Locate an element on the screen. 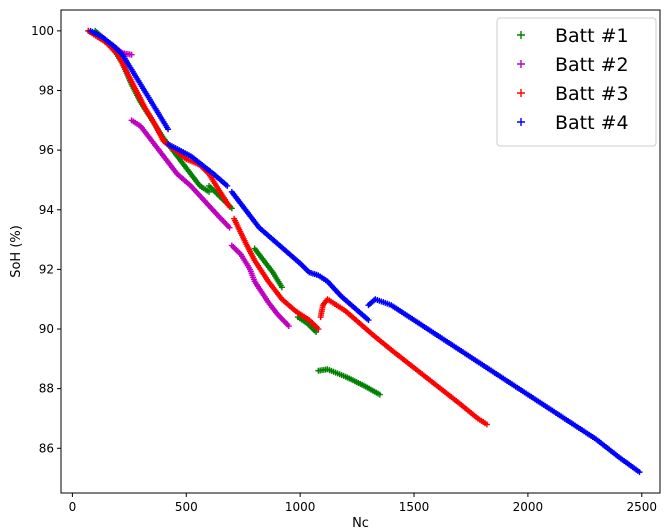  x-tick-label: 1000 is located at coordinates (300, 507).